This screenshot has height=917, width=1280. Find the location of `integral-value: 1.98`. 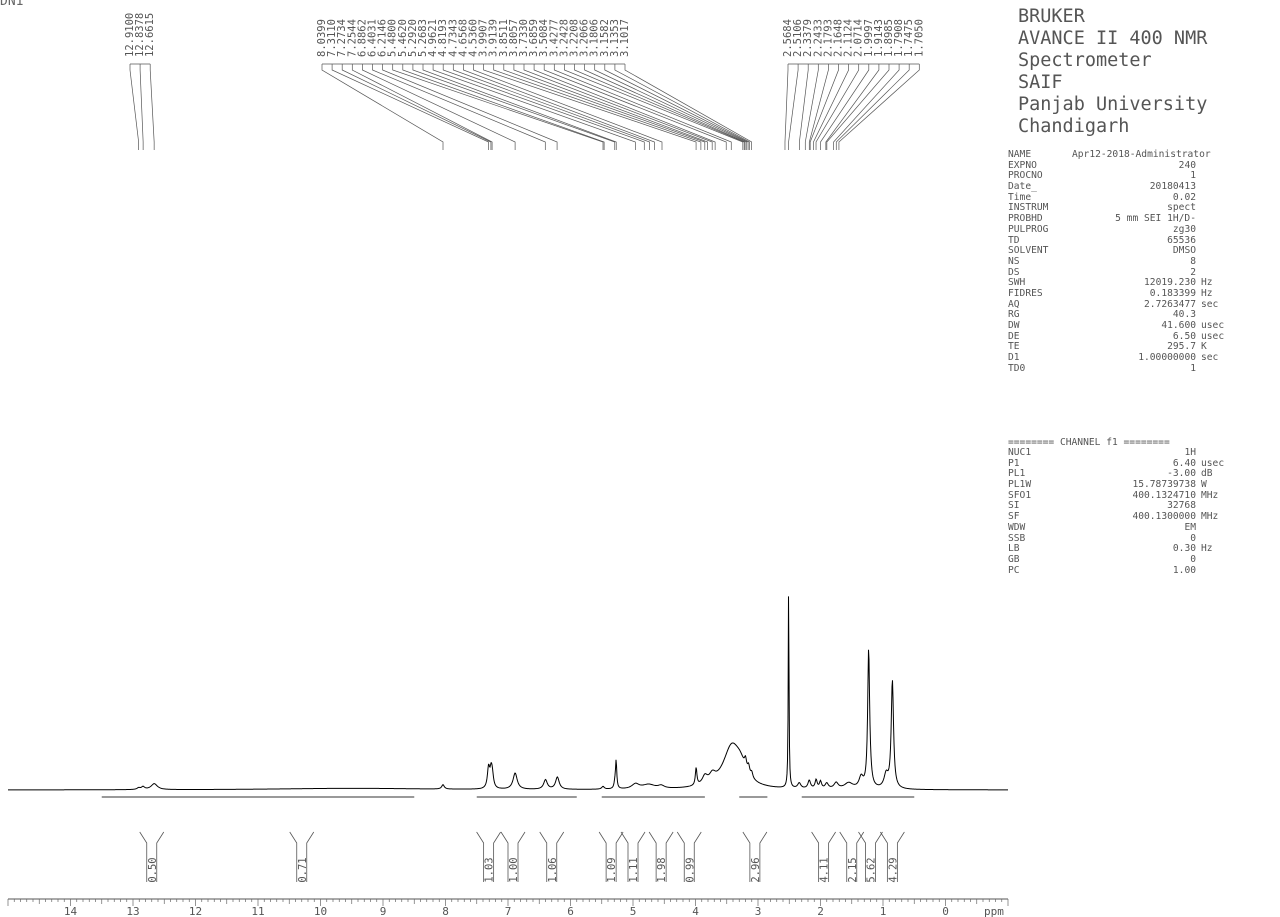

integral-value: 1.98 is located at coordinates (662, 869).